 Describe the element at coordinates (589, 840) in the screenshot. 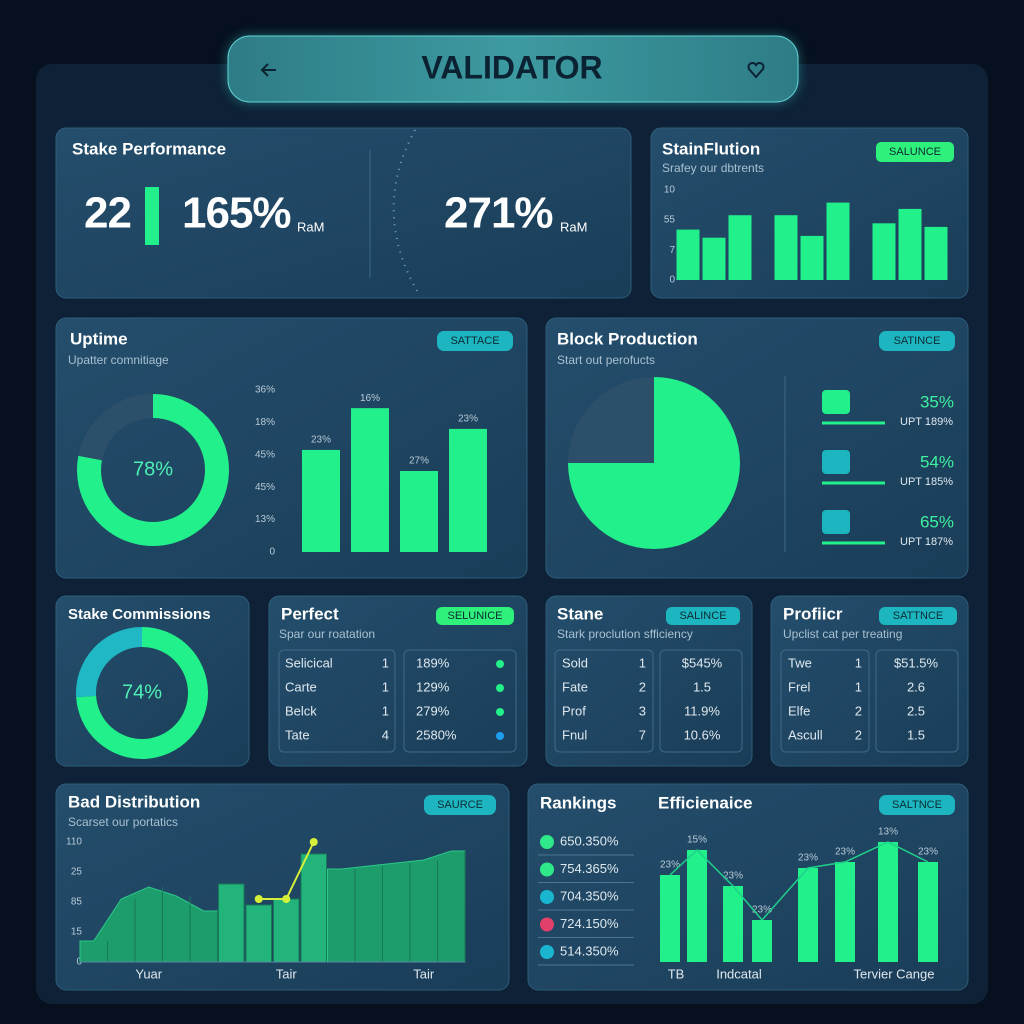

I see `rank-value: 650.350%` at that location.